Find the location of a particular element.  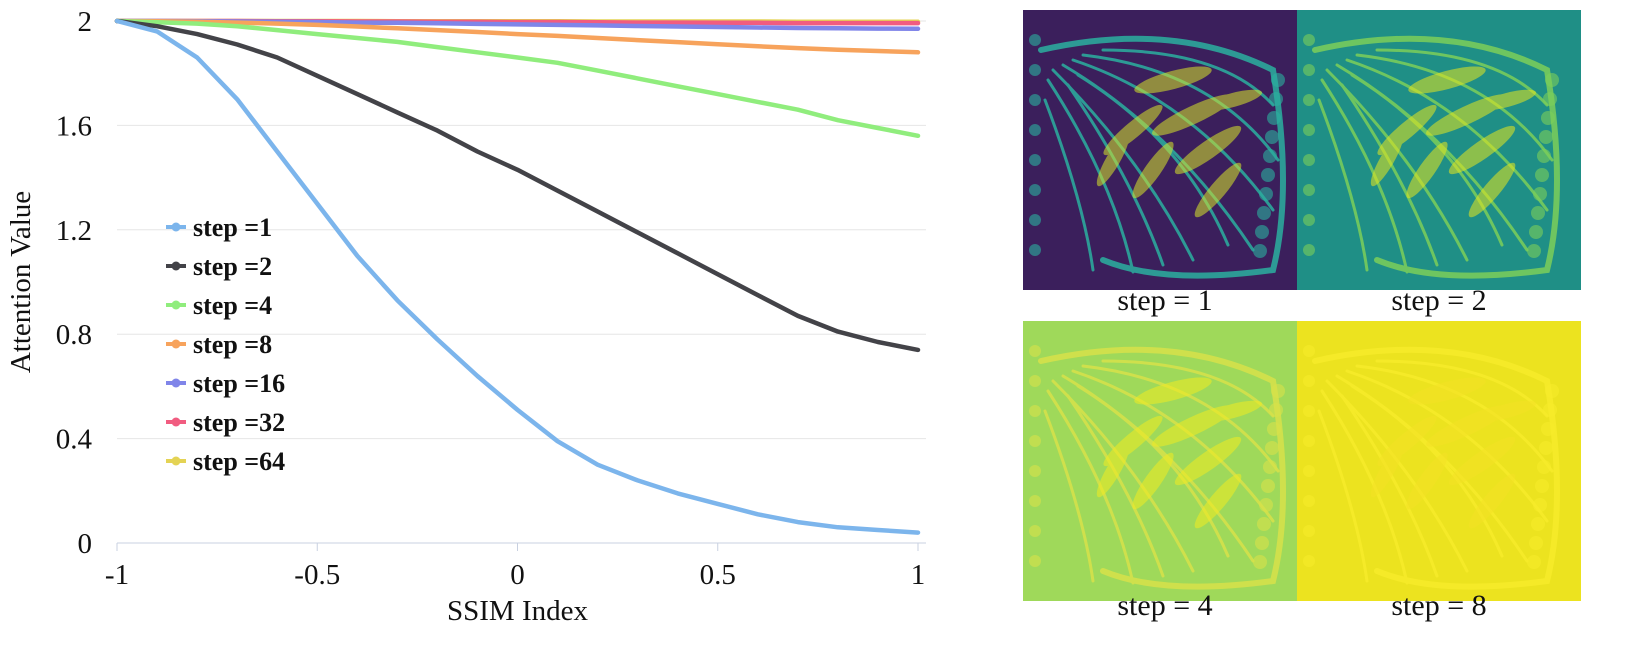

legend-label: step =1 is located at coordinates (232, 227).